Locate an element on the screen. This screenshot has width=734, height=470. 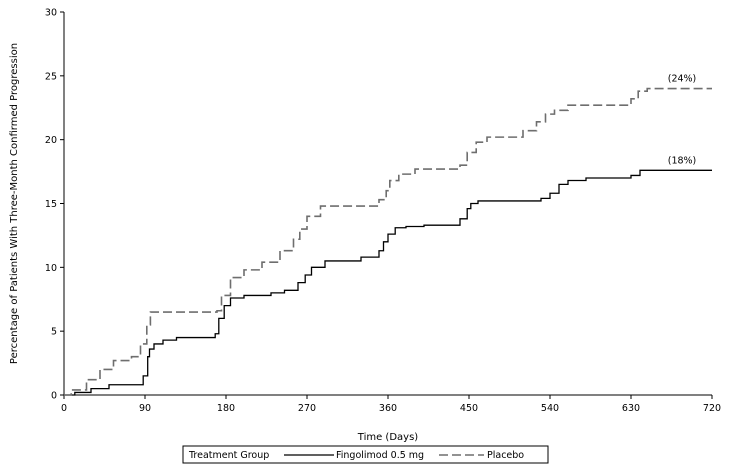
legend-title: Treatment Group is located at coordinates (228, 455).